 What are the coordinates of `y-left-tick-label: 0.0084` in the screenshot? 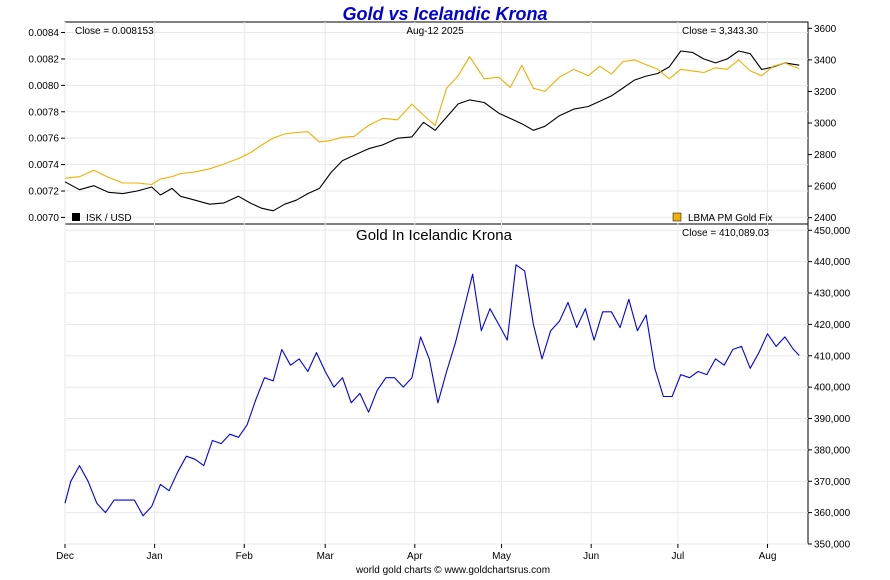 It's located at (43, 33).